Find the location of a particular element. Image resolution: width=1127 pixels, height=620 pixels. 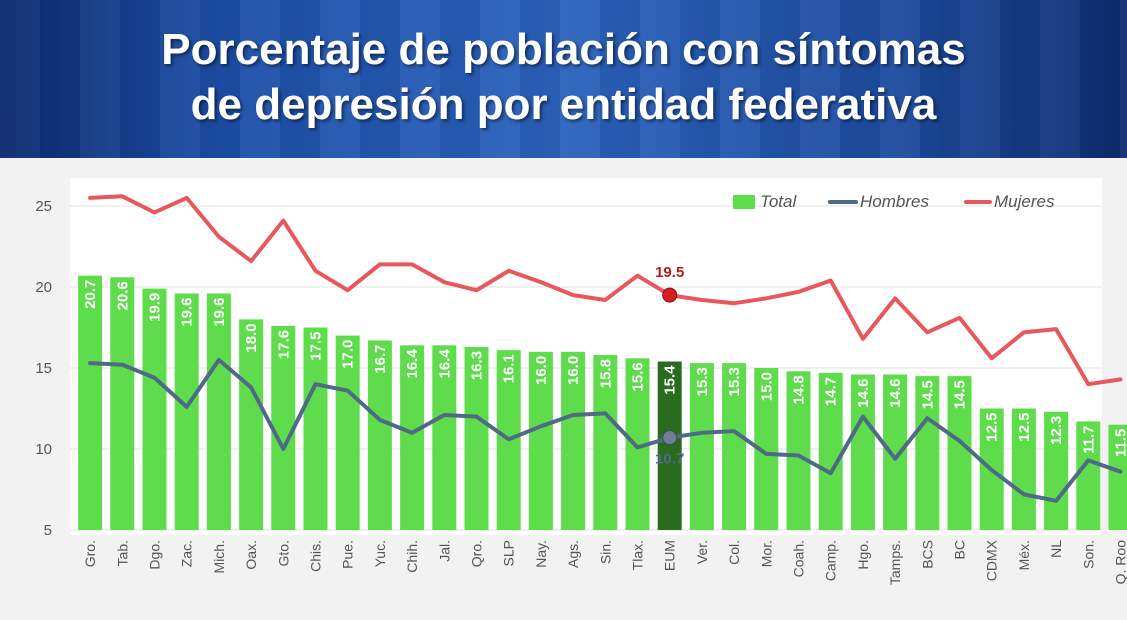

x-category-label: Nay. is located at coordinates (541, 554).